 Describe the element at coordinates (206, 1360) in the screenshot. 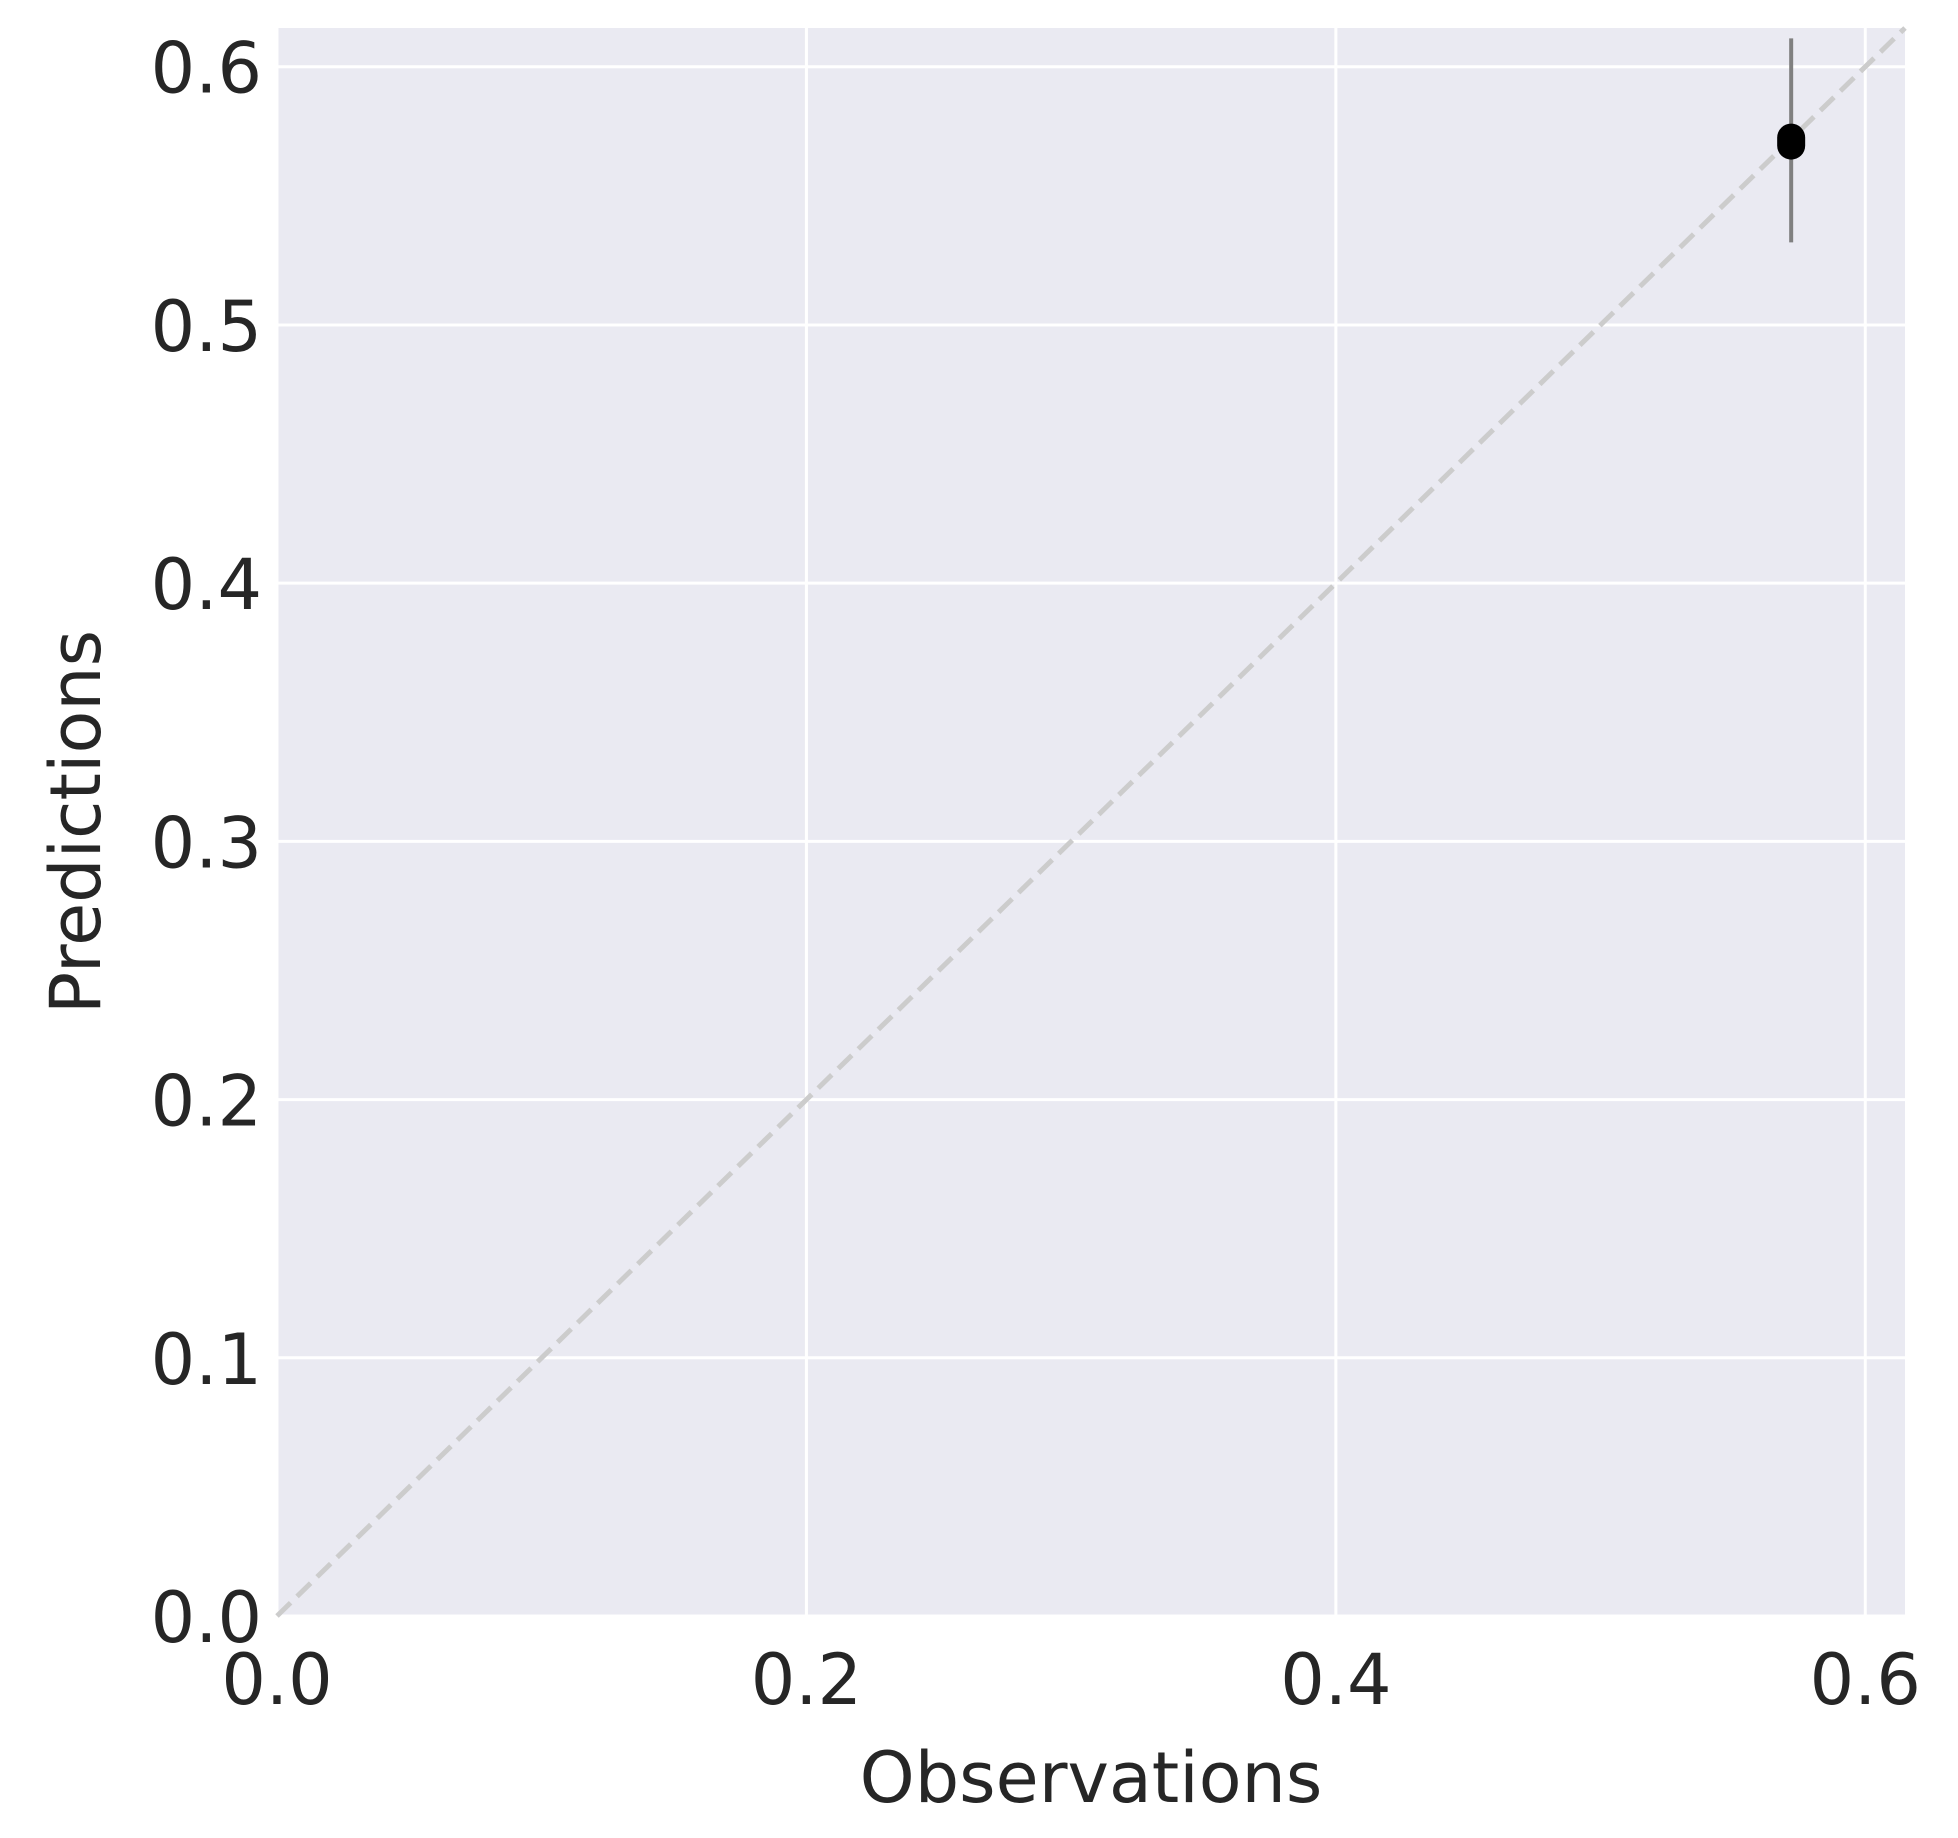

I see `y-tick-label: 0.1` at that location.